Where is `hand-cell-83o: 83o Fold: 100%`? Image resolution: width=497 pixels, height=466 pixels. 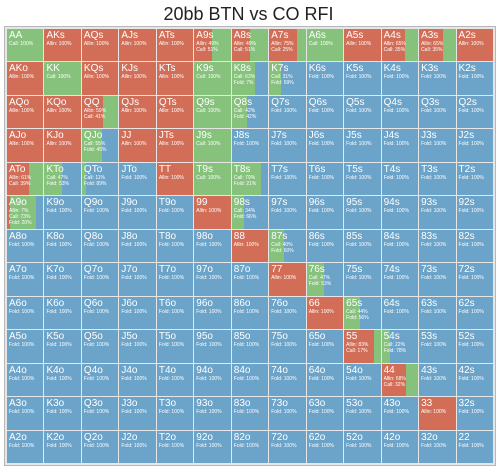 hand-cell-83o: 83o Fold: 100% is located at coordinates (250, 413).